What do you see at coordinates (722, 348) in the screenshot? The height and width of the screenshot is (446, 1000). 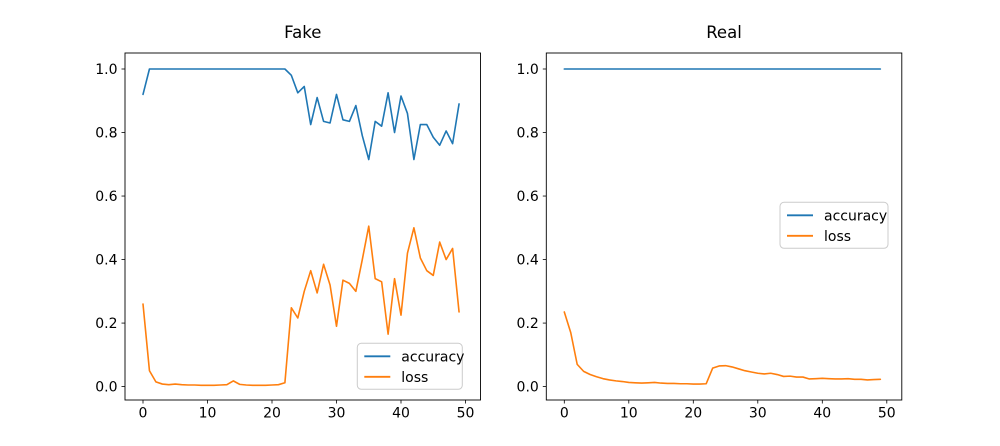 I see `real-loss-line` at bounding box center [722, 348].